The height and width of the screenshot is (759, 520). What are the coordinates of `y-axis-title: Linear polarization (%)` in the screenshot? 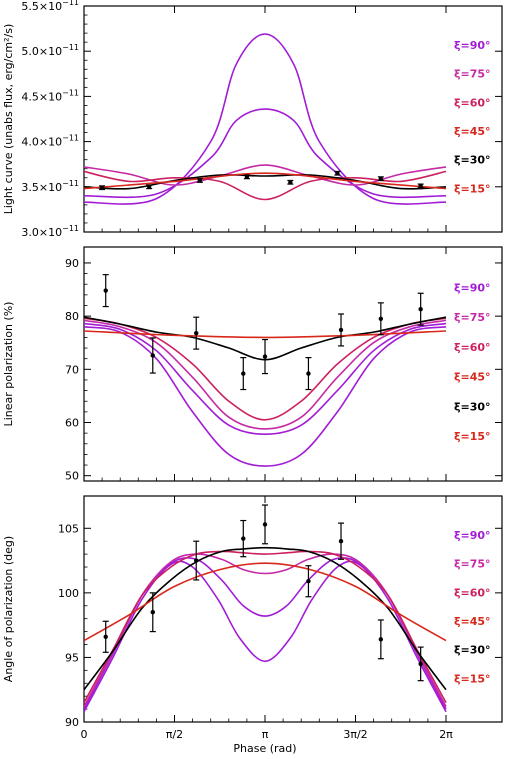 It's located at (8, 364).